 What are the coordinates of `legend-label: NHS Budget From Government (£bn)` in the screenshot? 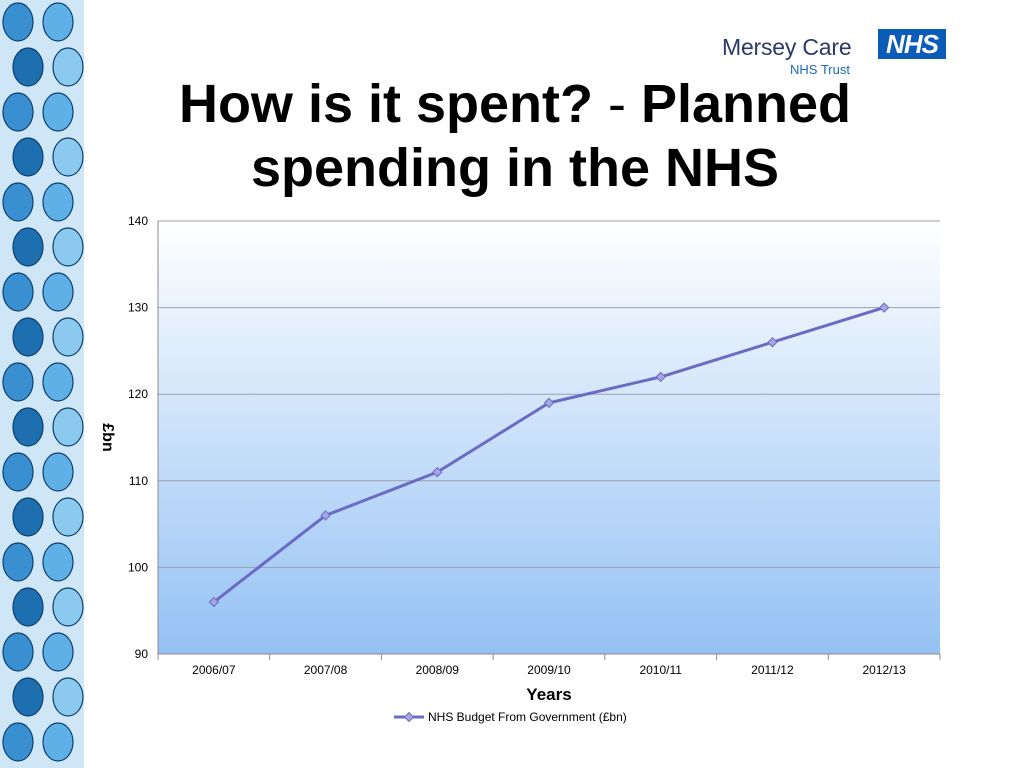 It's located at (527, 717).